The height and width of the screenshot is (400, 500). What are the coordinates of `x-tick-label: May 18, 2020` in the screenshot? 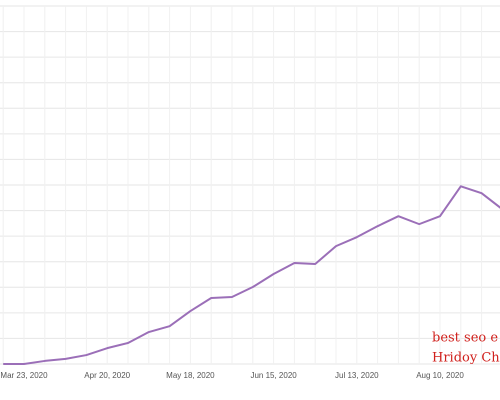 It's located at (190, 375).